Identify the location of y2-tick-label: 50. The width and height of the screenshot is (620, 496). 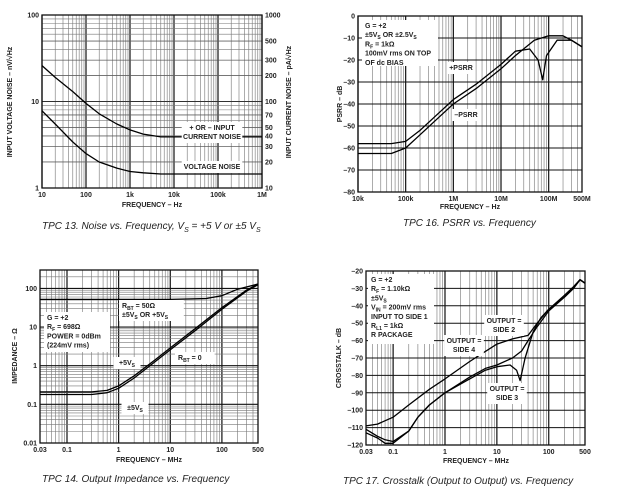
(269, 128).